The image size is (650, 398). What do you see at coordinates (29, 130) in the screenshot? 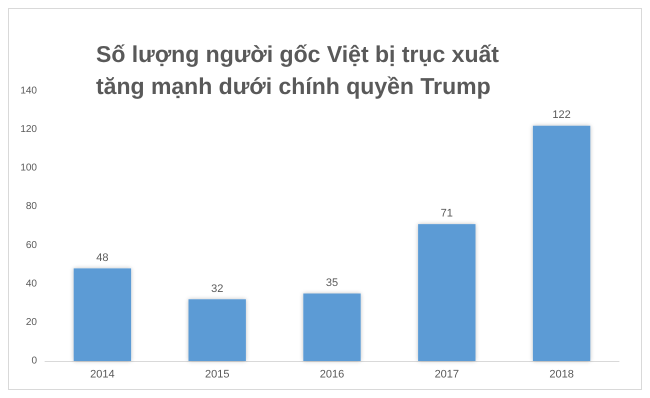
I see `y-tick-label: 120` at bounding box center [29, 130].